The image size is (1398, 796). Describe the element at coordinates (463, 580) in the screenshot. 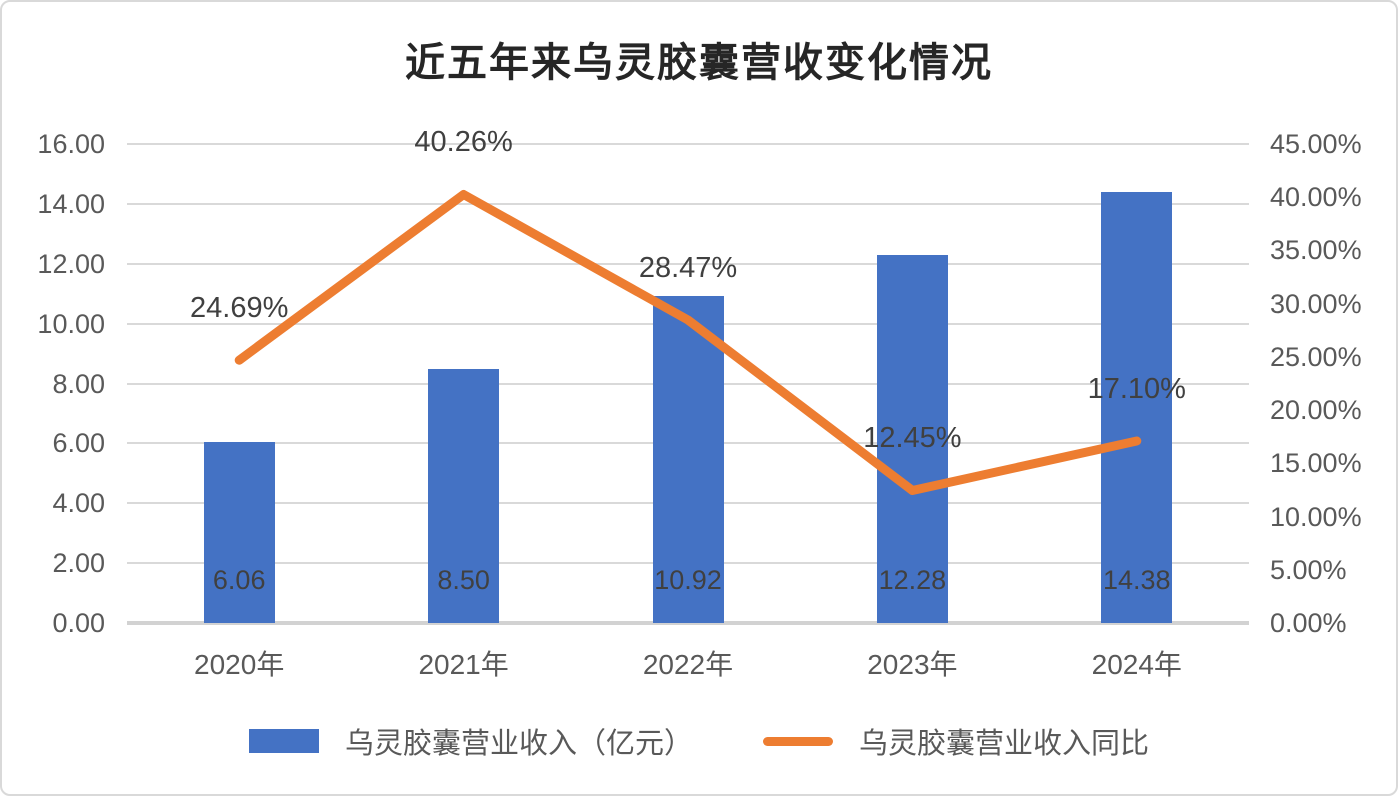

I see `bar-value-label: 8.50` at that location.